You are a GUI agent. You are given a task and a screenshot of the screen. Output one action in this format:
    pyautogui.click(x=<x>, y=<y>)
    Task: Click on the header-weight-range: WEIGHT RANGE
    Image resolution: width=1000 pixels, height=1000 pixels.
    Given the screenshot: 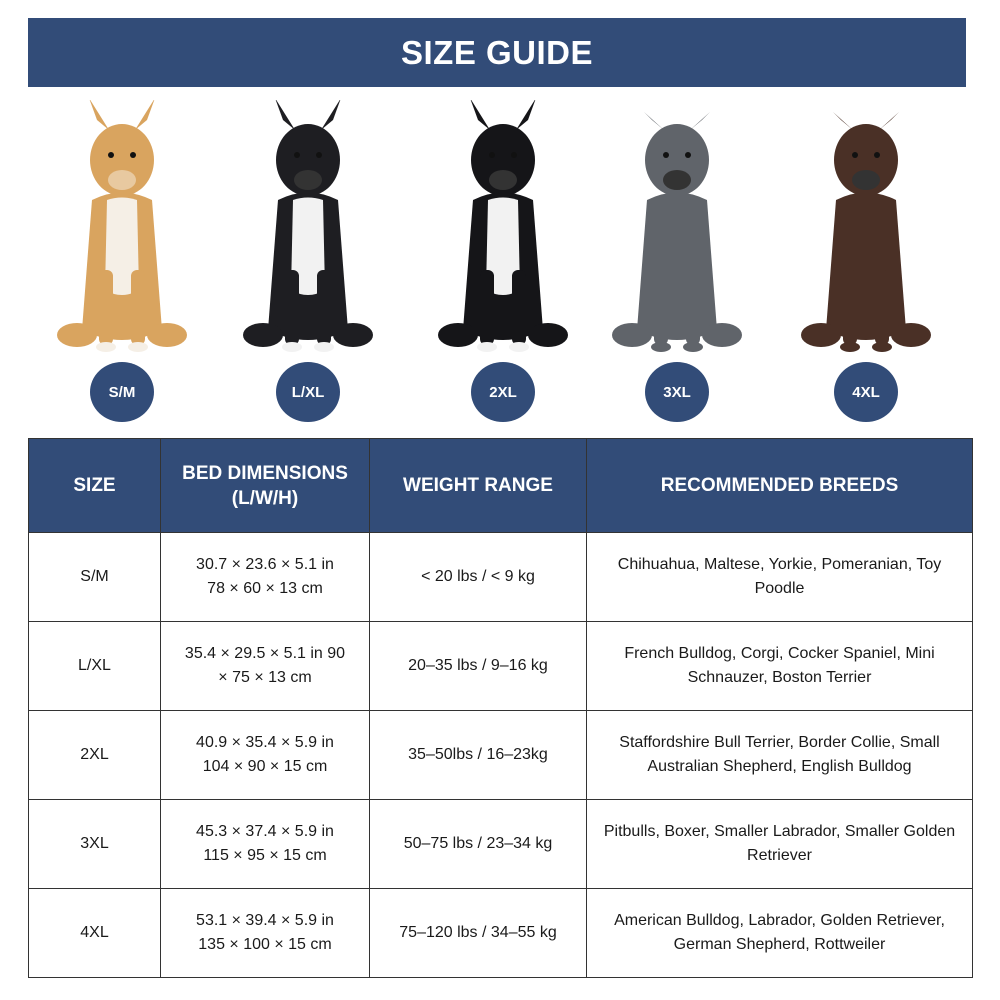 What is the action you would take?
    pyautogui.click(x=478, y=485)
    